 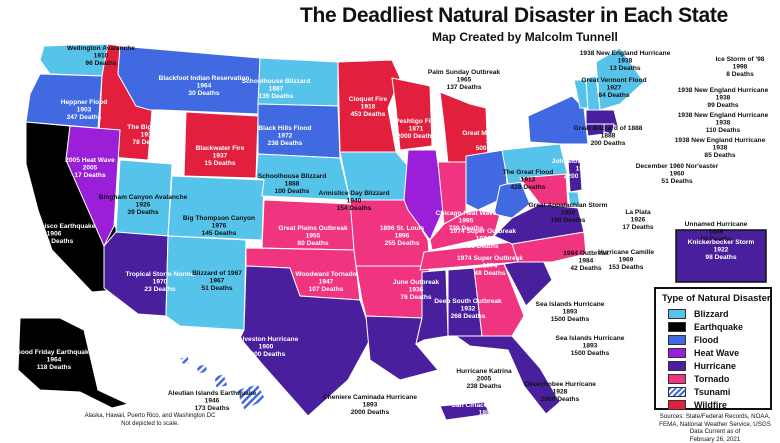 I want to click on legend-label: Tsunami, so click(x=712, y=392).